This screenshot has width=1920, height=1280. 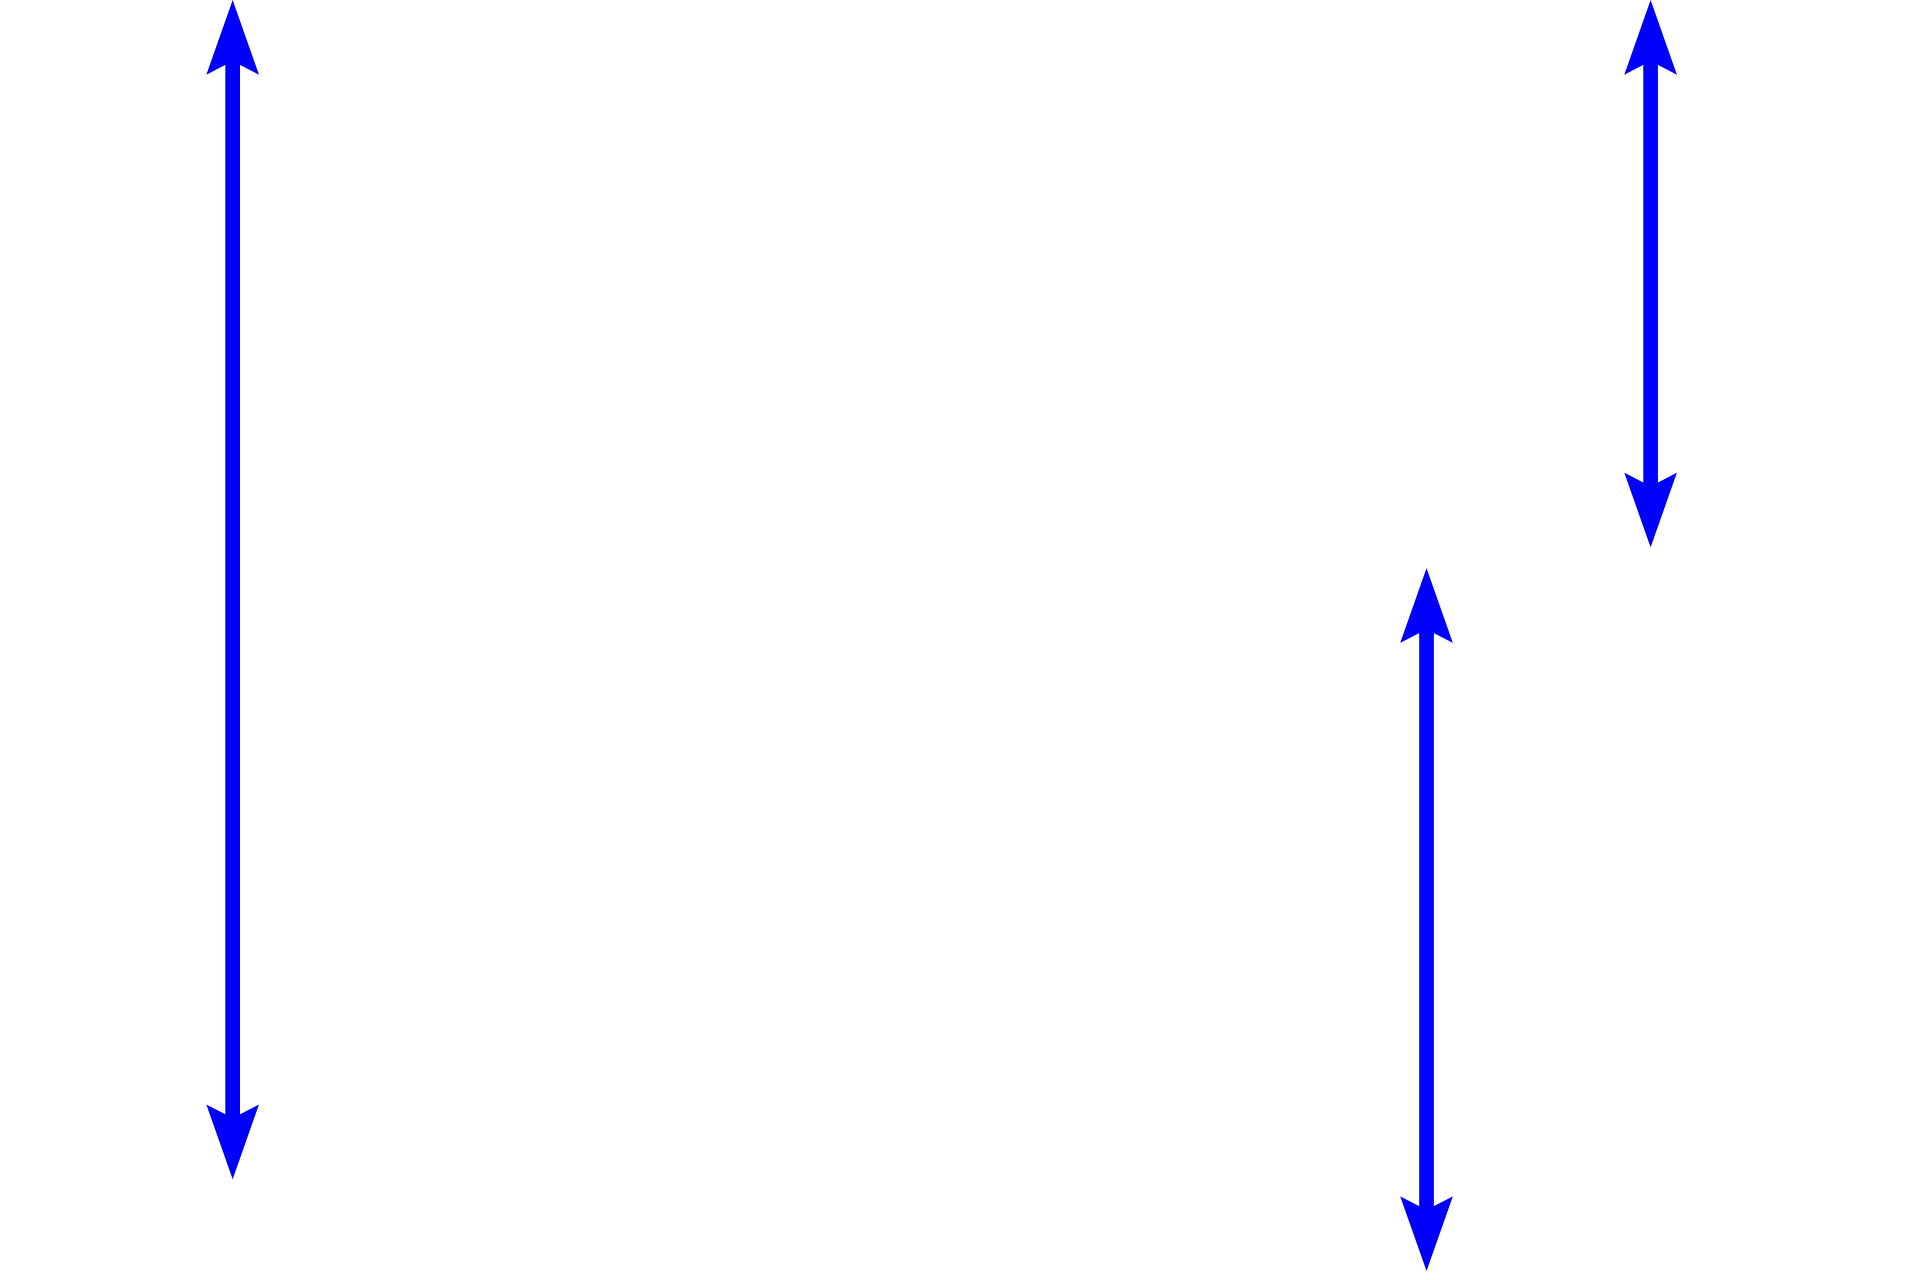 What do you see at coordinates (232, 590) in the screenshot?
I see `left-long-double-arrow` at bounding box center [232, 590].